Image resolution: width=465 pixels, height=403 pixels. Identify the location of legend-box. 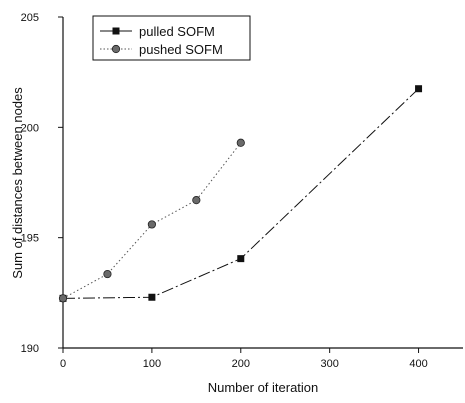
(171, 38).